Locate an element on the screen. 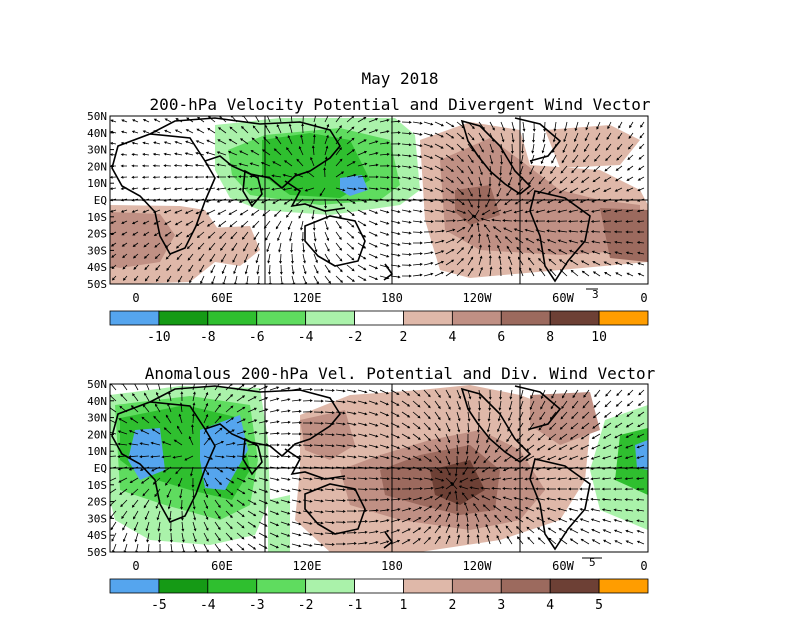 The height and width of the screenshot is (618, 800). panel2-vector-ref: 5 is located at coordinates (592, 562).